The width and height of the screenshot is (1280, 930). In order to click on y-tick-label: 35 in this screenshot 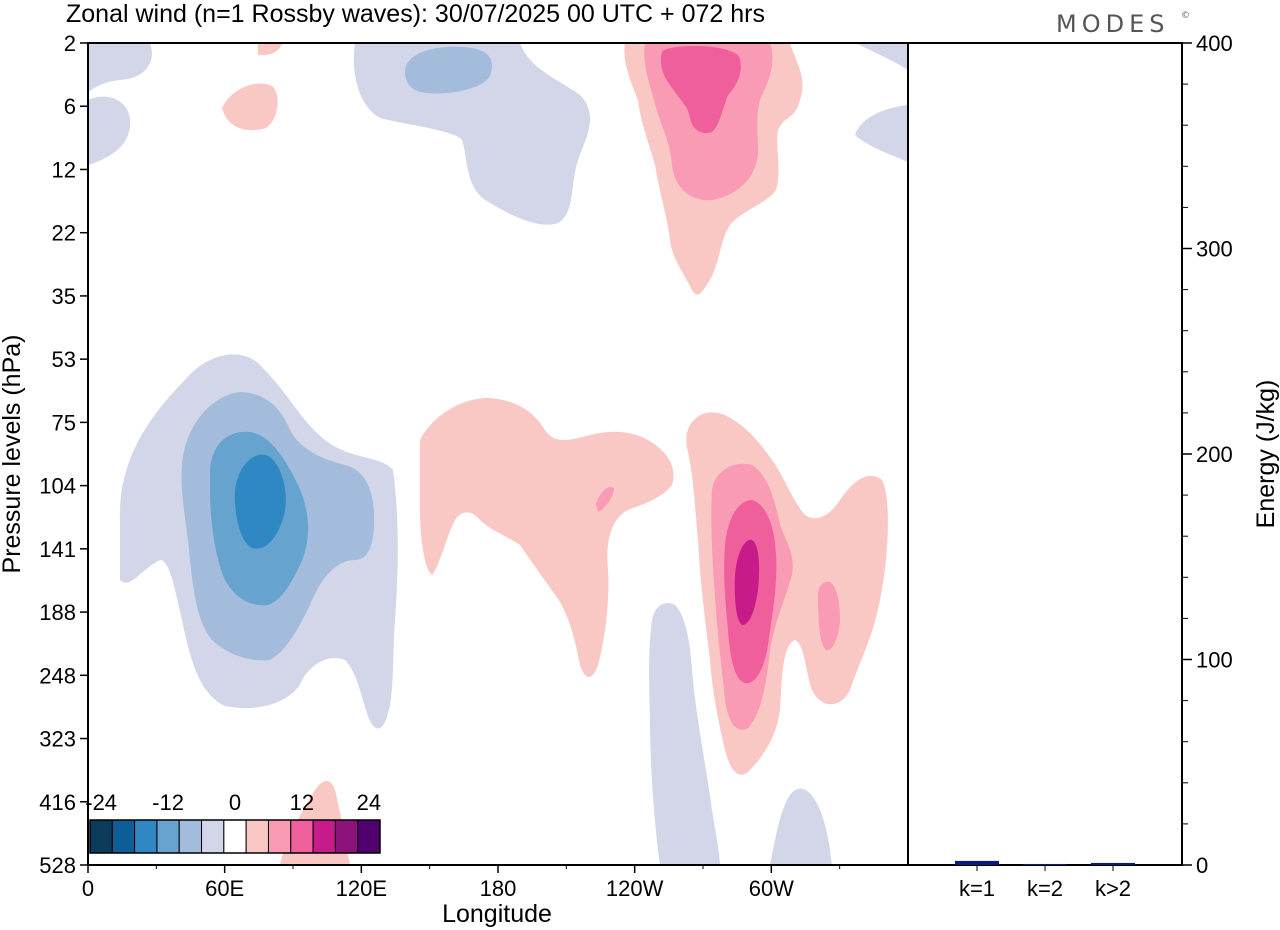, I will do `click(64, 296)`.